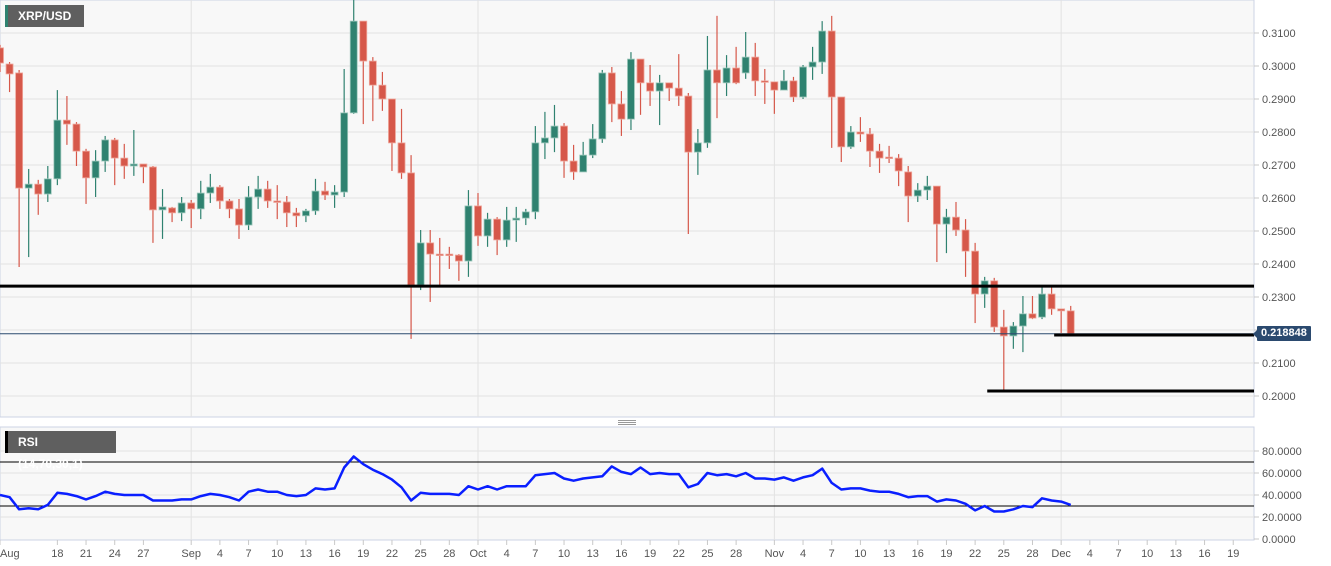 Image resolution: width=1331 pixels, height=566 pixels. What do you see at coordinates (143, 554) in the screenshot?
I see `x-tick-label: 27` at bounding box center [143, 554].